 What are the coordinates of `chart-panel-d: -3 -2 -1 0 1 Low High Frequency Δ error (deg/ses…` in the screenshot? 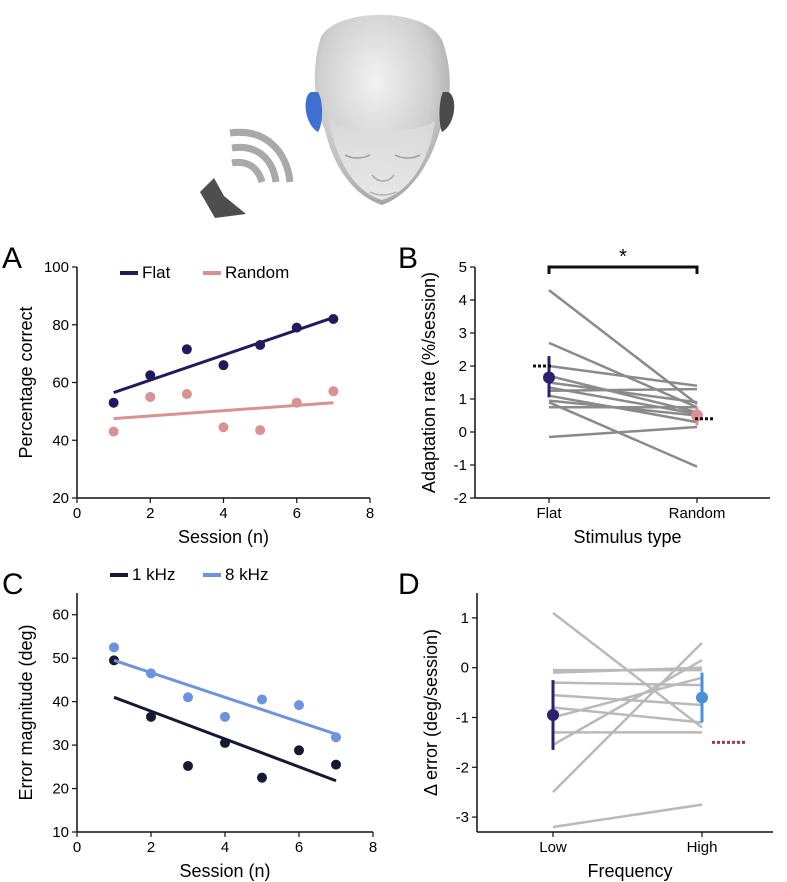 It's located at (597, 737).